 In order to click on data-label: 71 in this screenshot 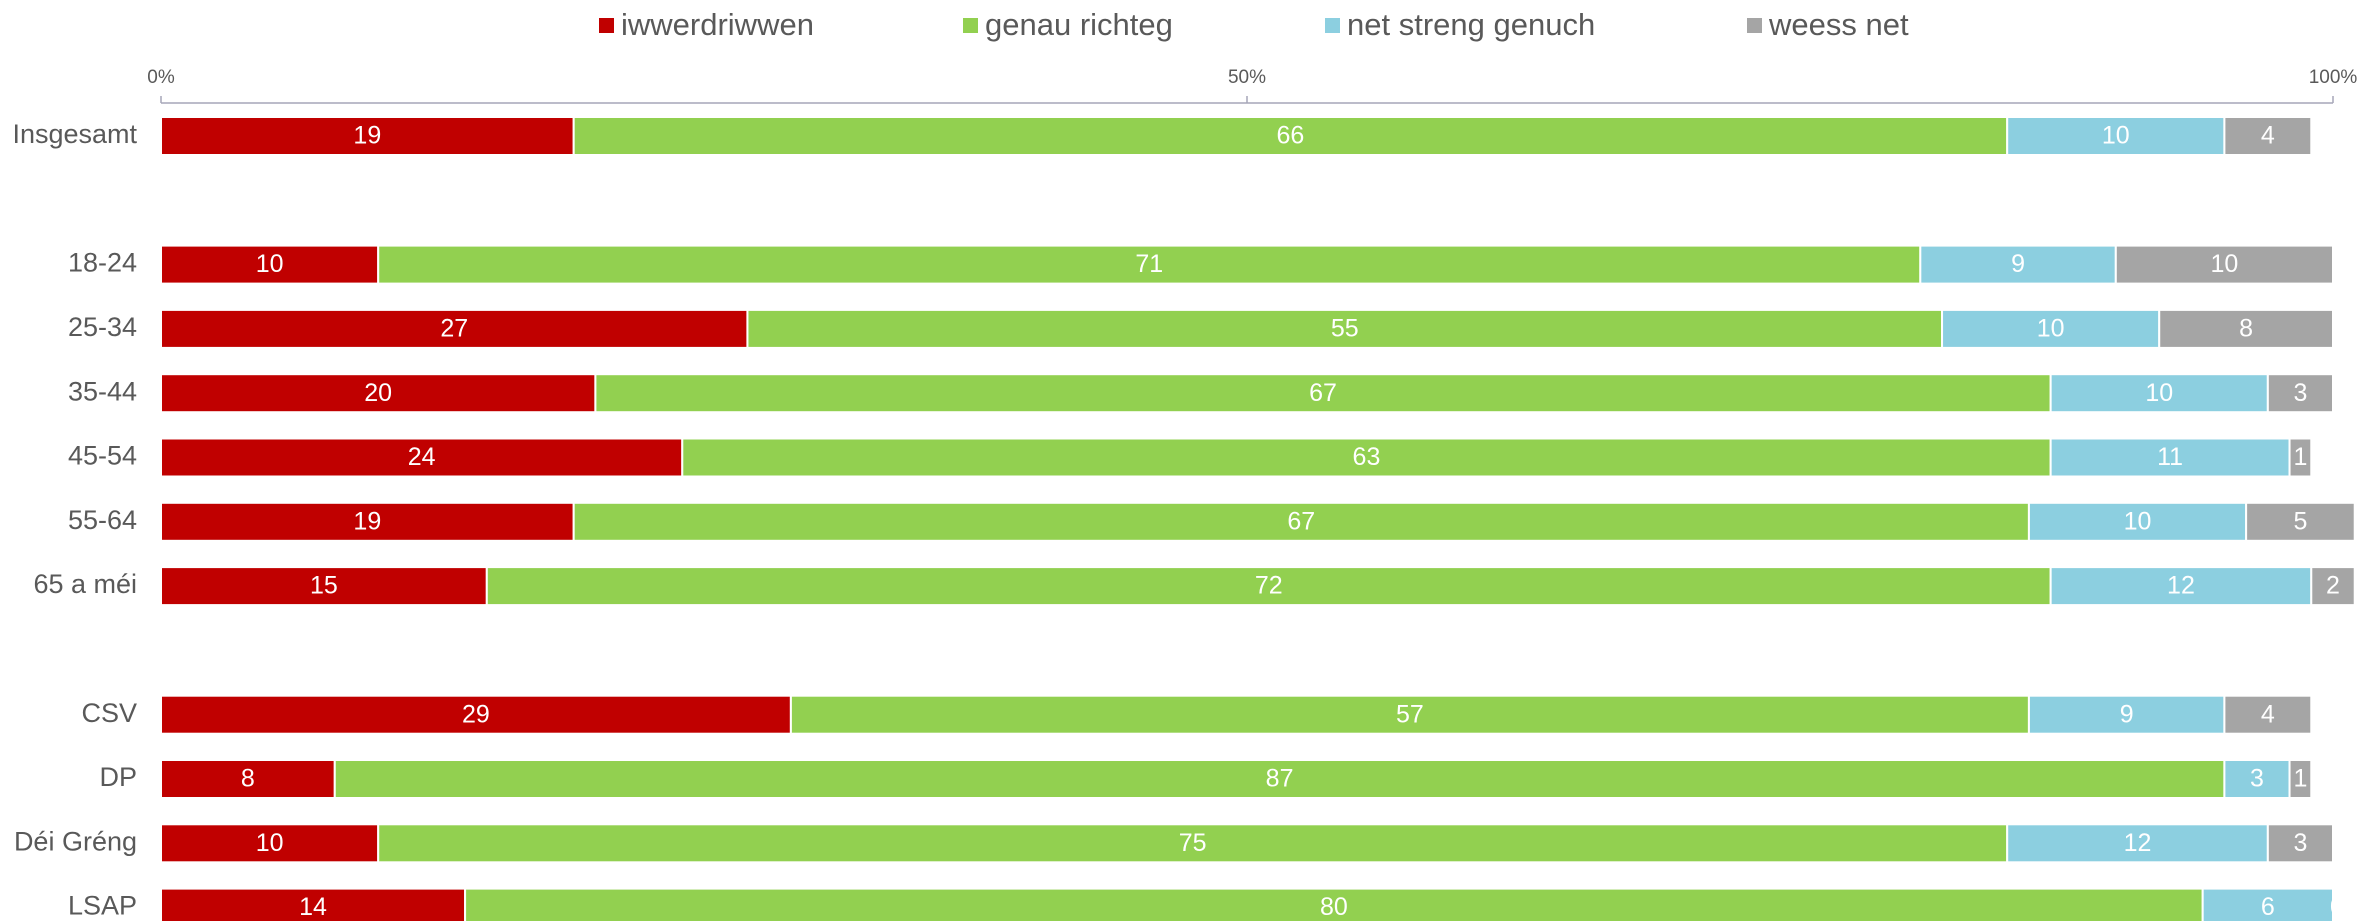, I will do `click(1149, 264)`.